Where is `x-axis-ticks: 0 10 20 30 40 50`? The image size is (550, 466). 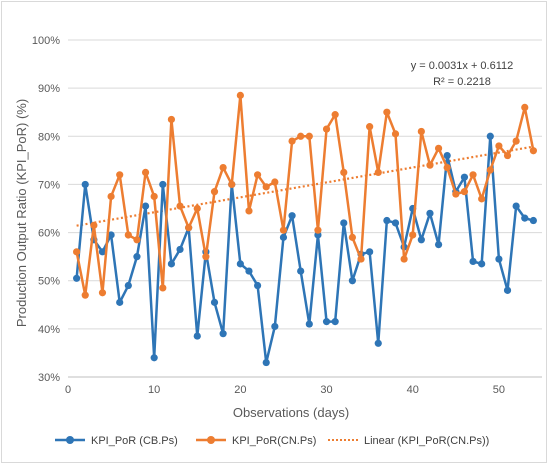 x-axis-ticks: 0 10 20 30 40 50 is located at coordinates (285, 390).